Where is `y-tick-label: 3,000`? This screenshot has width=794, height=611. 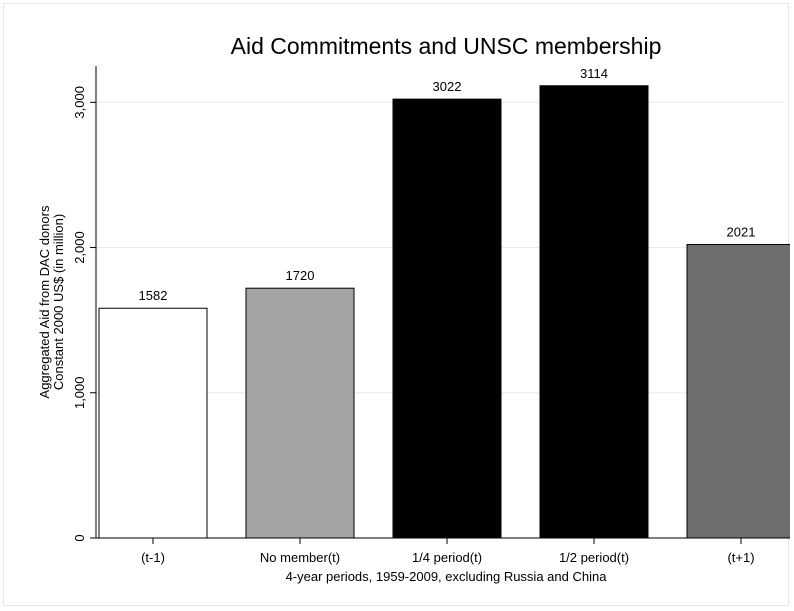 y-tick-label: 3,000 is located at coordinates (79, 102).